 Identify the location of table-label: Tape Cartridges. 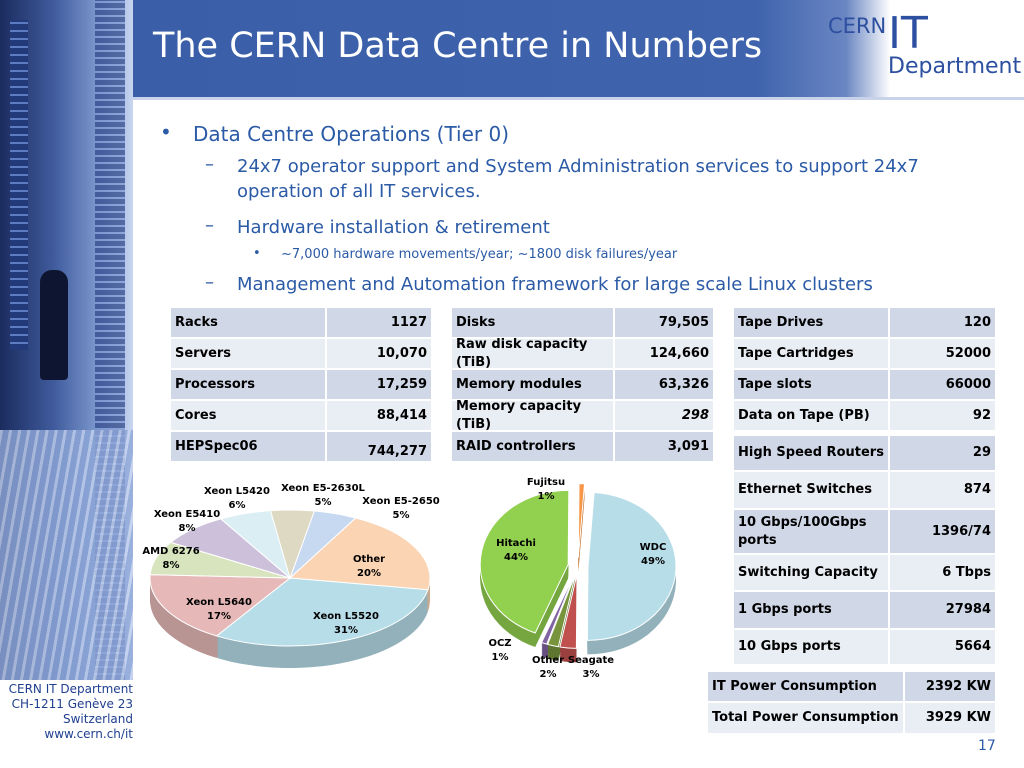
(811, 353).